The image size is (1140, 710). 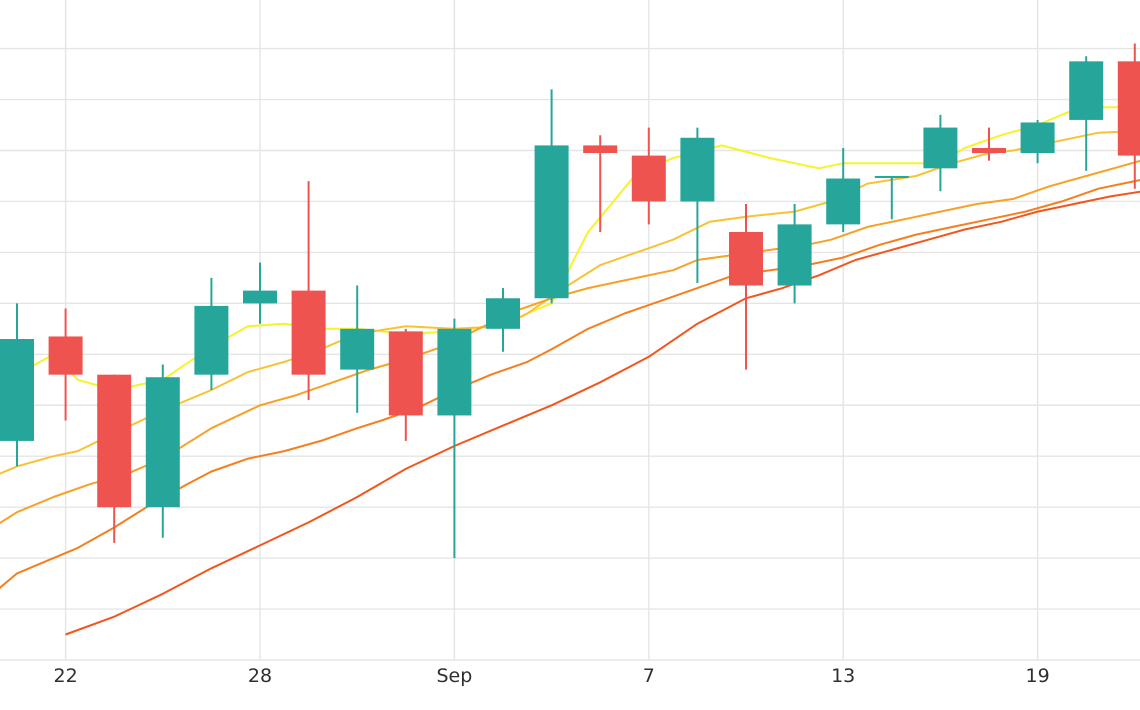 I want to click on x-axis: 22 28 Sep 7 13 19, so click(x=552, y=676).